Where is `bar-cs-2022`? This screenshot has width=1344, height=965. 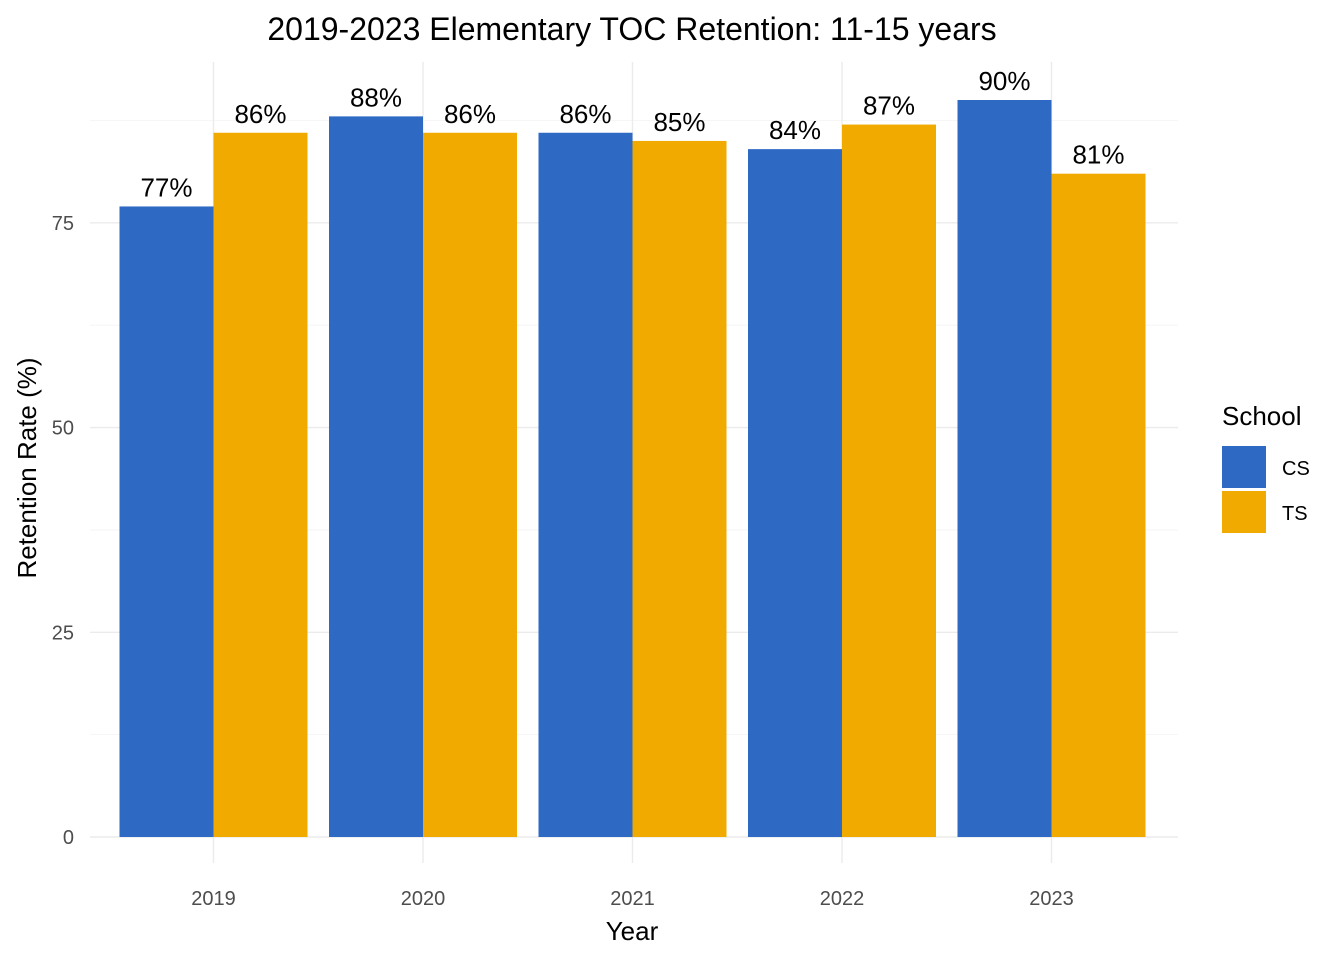
bar-cs-2022 is located at coordinates (795, 493).